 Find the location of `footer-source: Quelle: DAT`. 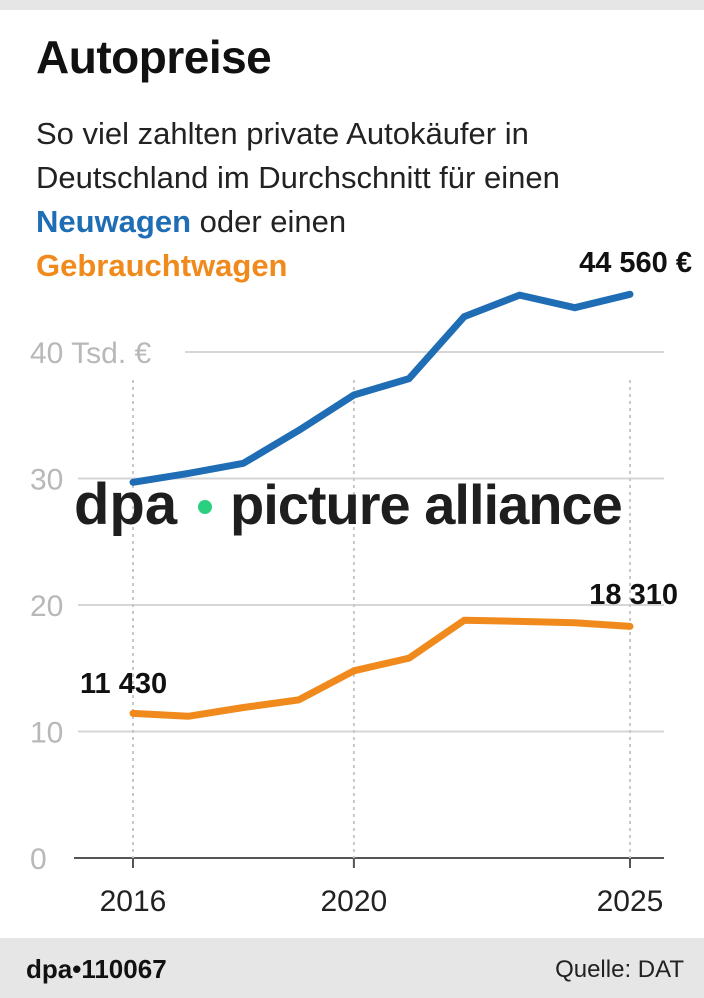

footer-source: Quelle: DAT is located at coordinates (619, 969).